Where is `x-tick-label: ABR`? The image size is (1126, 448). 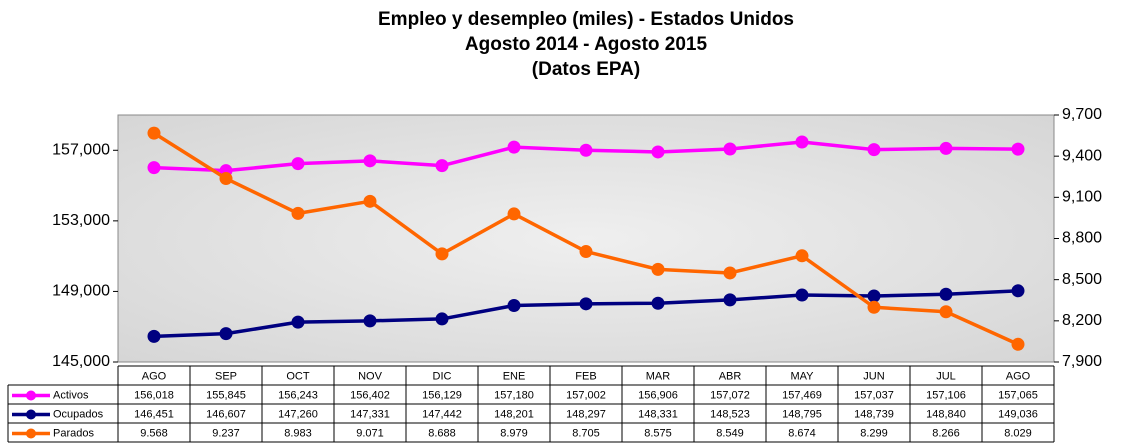
x-tick-label: ABR is located at coordinates (730, 376).